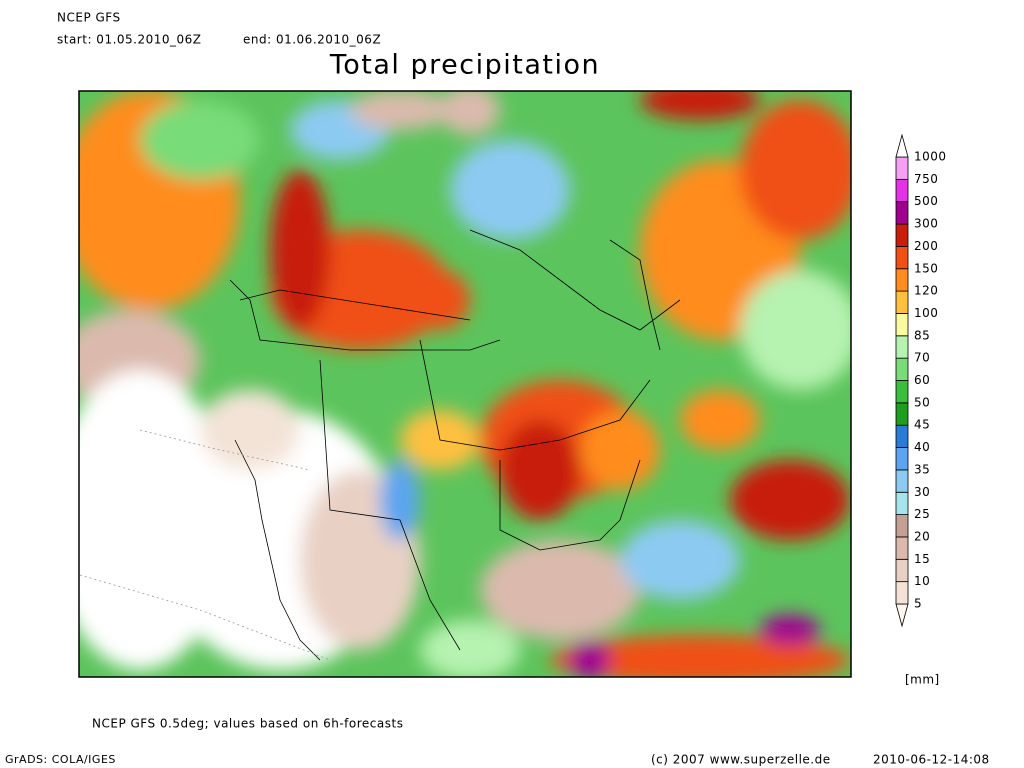  Describe the element at coordinates (922, 447) in the screenshot. I see `legend-label: 40` at that location.